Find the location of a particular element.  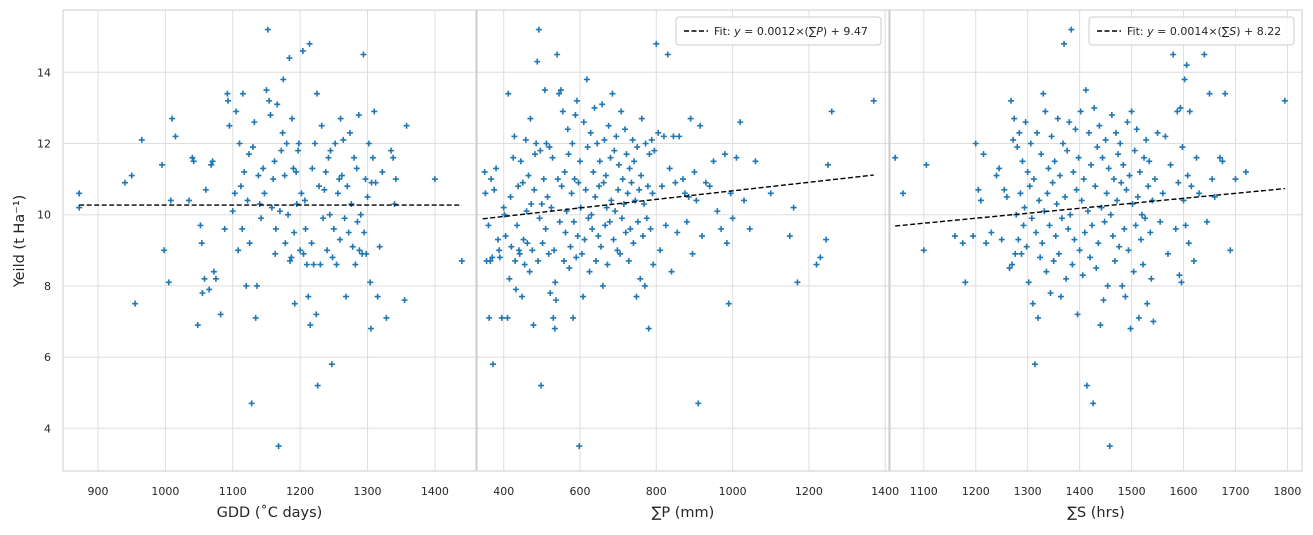

x-tick-label: 1200 is located at coordinates (809, 491).